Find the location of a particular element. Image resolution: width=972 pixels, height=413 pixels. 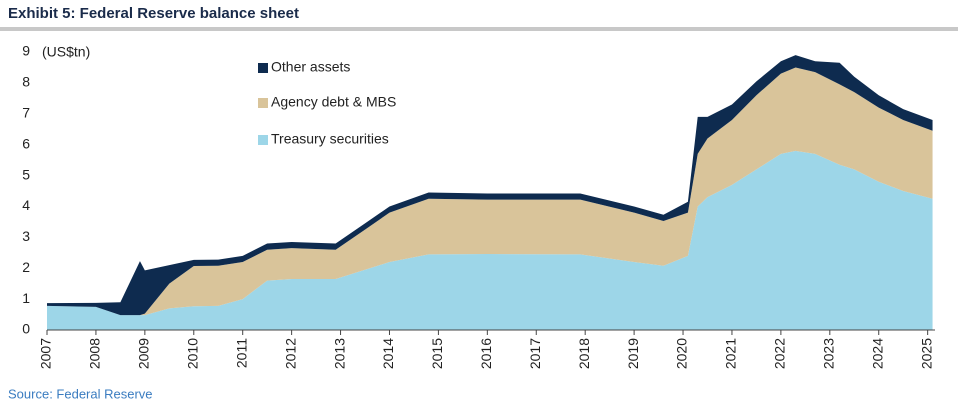

x-tick-label: 2017 is located at coordinates (535, 353).